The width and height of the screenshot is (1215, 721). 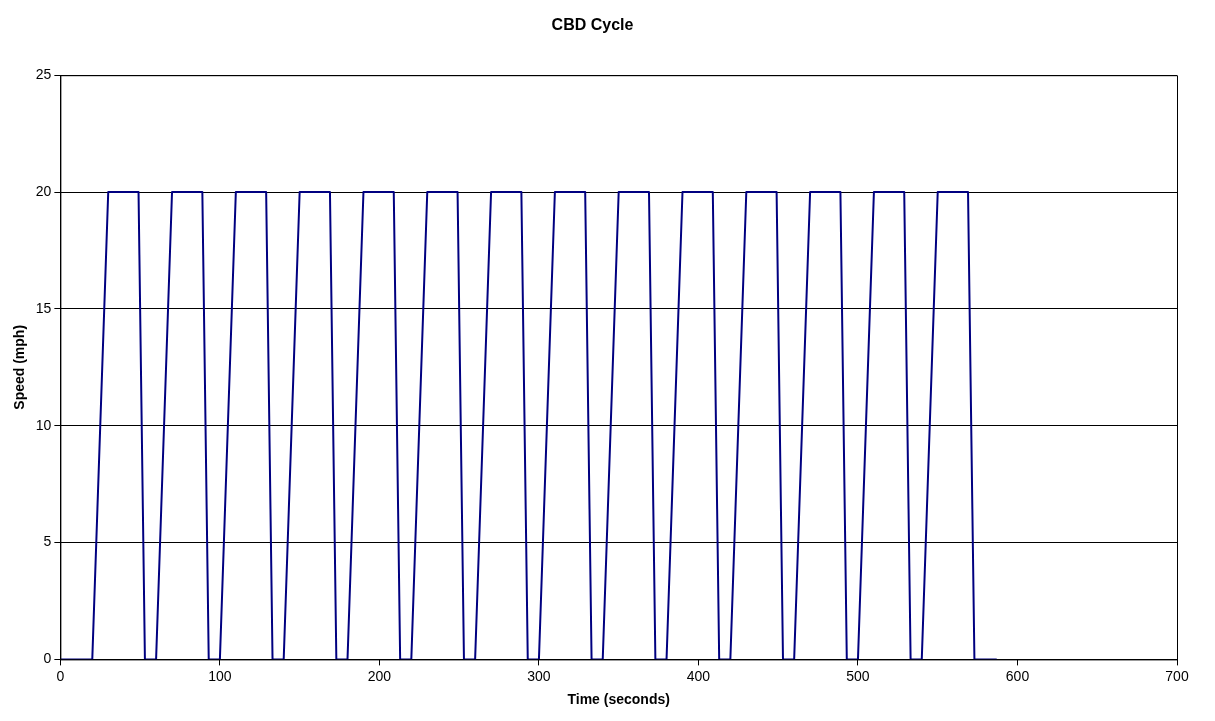 What do you see at coordinates (618, 699) in the screenshot?
I see `x-axis-title: Time (seconds)` at bounding box center [618, 699].